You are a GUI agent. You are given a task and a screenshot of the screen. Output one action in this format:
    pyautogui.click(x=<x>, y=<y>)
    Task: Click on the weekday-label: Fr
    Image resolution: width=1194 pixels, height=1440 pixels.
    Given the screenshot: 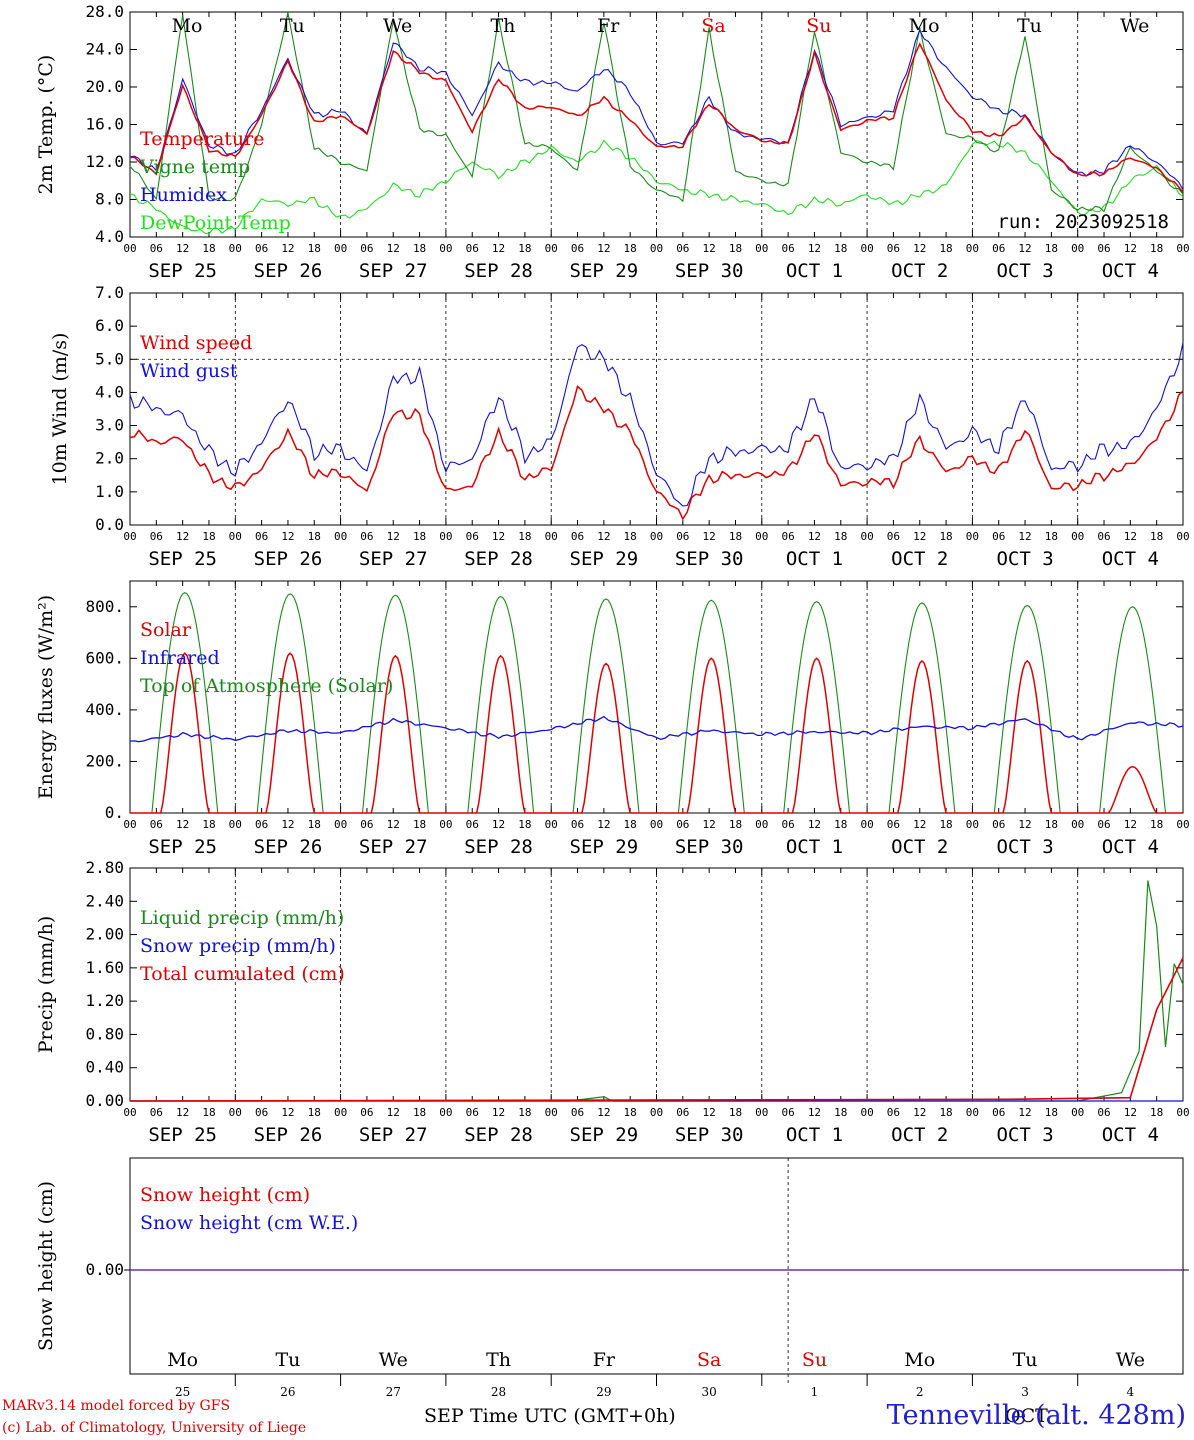 What is the action you would take?
    pyautogui.click(x=604, y=1360)
    